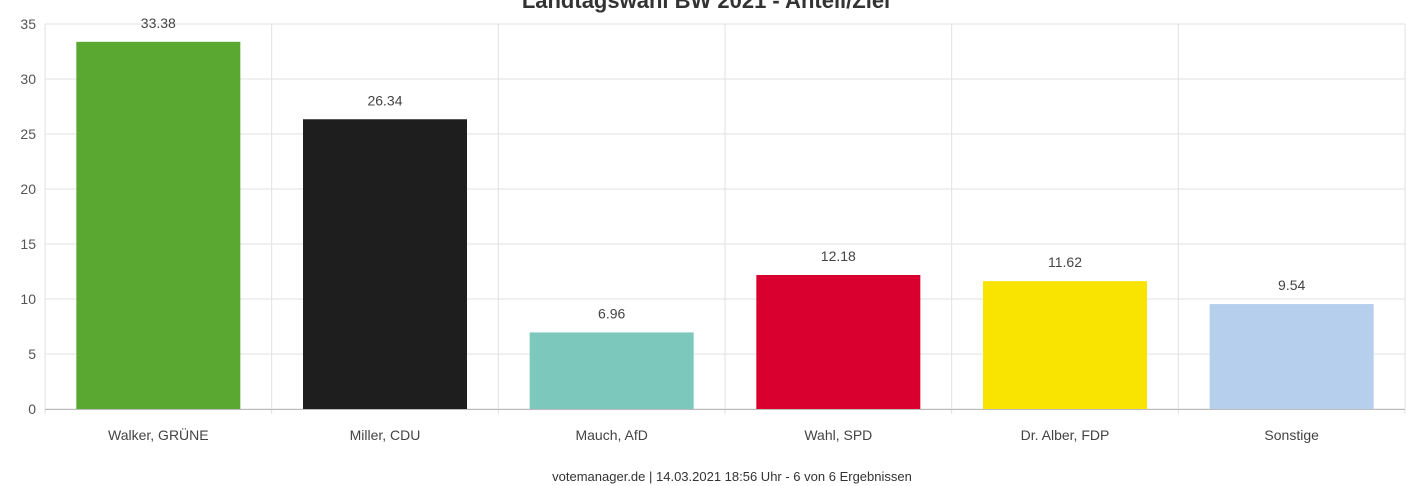 The height and width of the screenshot is (486, 1412). I want to click on y-tick-label: 0, so click(32, 409).